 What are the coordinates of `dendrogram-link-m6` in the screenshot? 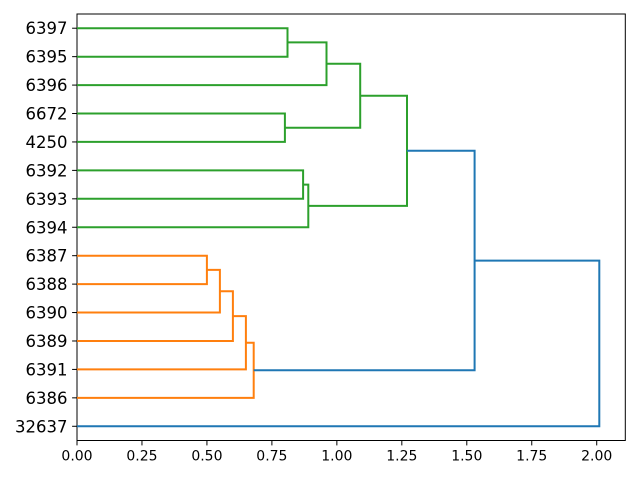 It's located at (193, 206).